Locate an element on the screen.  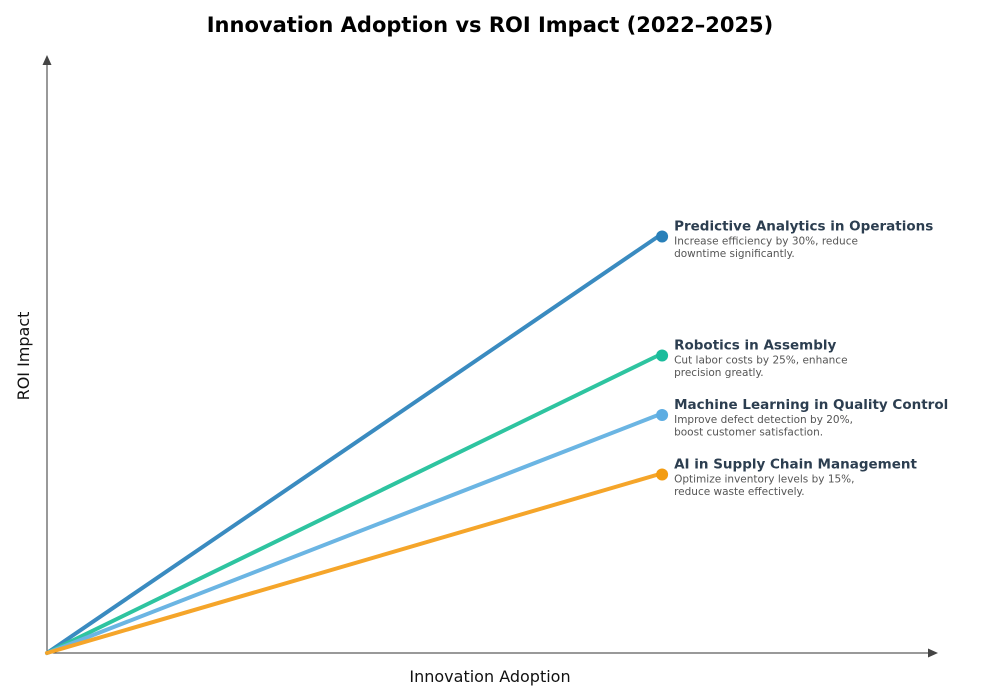
series-label: Robotics in Assembly is located at coordinates (755, 346).